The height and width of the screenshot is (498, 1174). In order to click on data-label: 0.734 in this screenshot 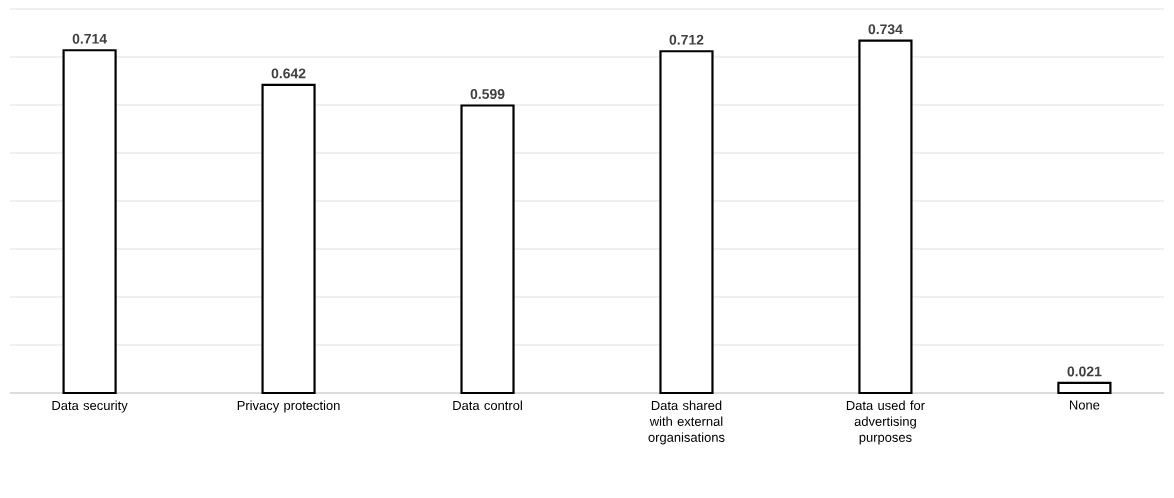, I will do `click(885, 29)`.